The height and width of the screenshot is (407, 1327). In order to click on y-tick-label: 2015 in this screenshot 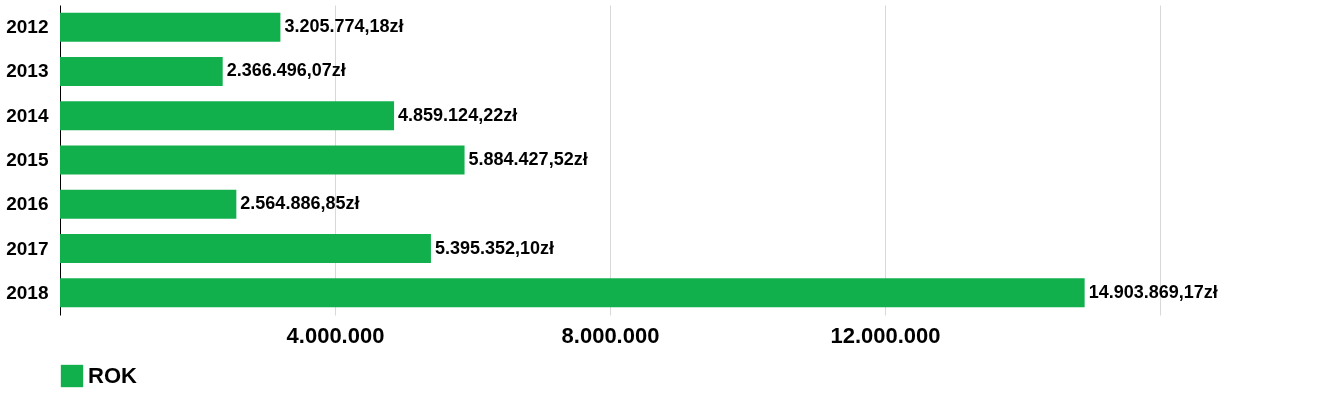, I will do `click(27, 159)`.